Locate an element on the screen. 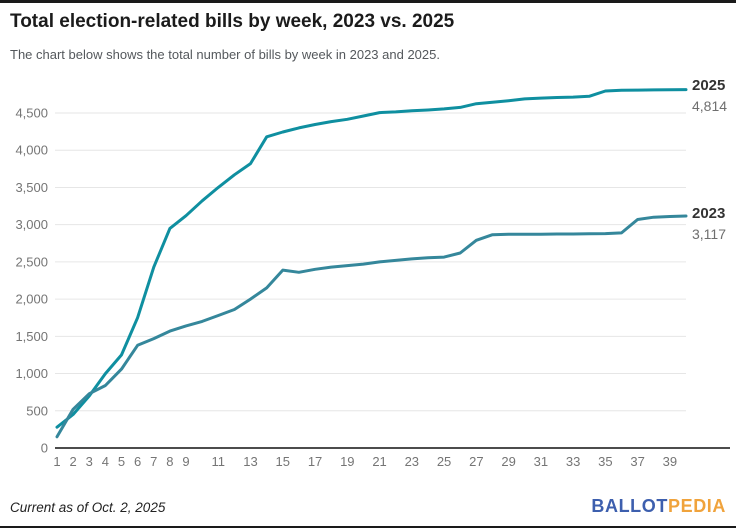  x-axis-tick-label: 5 is located at coordinates (121, 461).